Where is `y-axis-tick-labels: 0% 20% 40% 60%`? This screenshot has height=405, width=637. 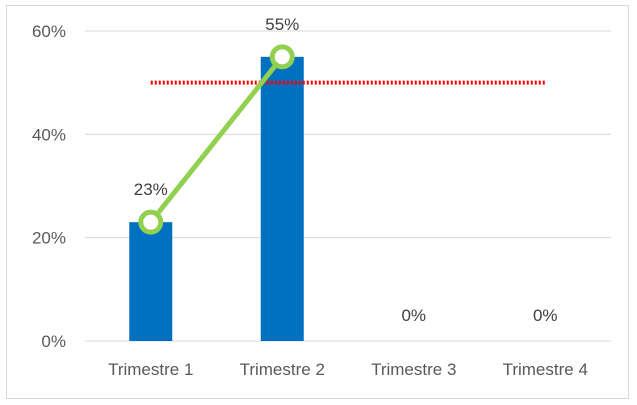 y-axis-tick-labels: 0% 20% 40% 60% is located at coordinates (49, 186).